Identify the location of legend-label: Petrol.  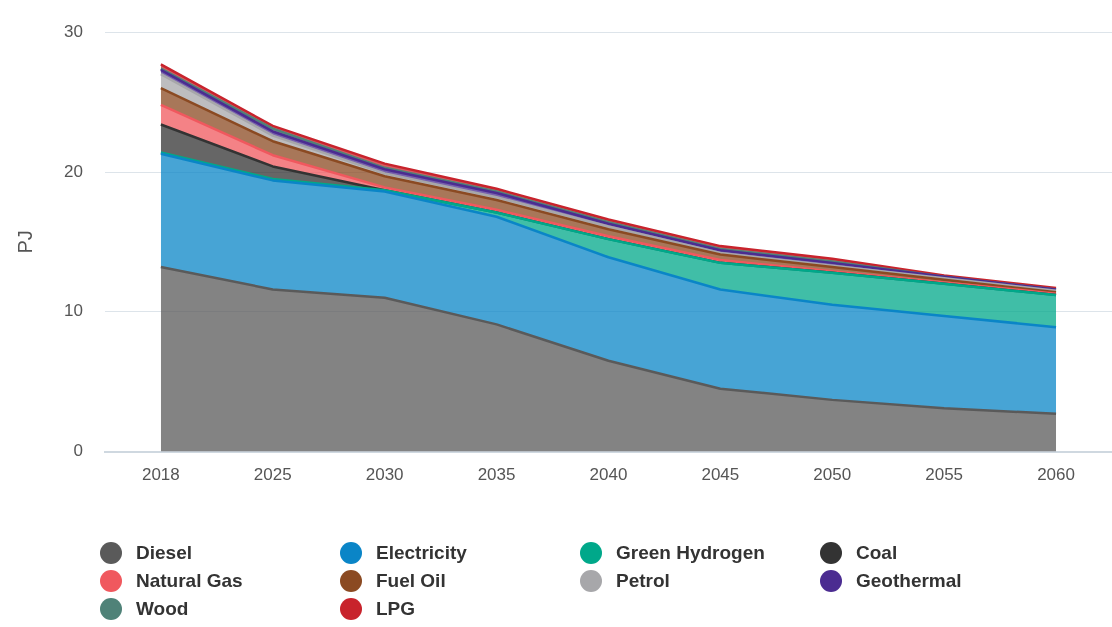
(643, 581).